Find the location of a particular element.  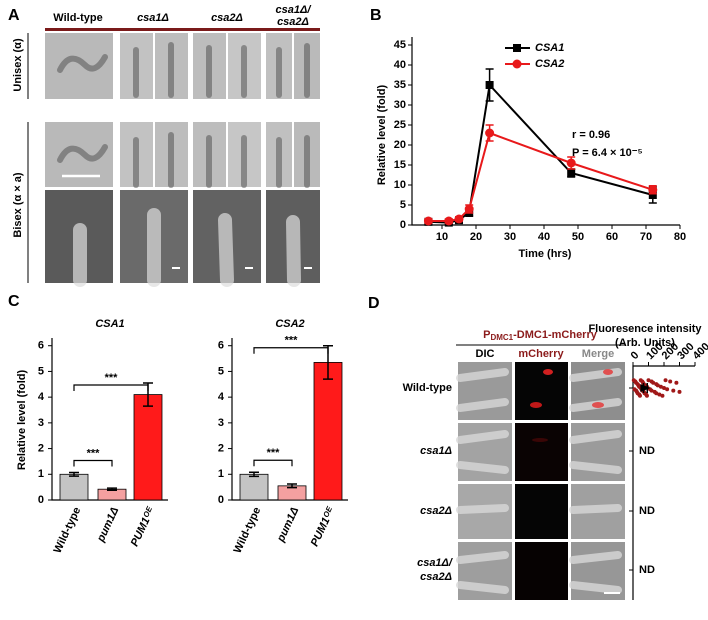

y-tick-label: 30 is located at coordinates (400, 105).